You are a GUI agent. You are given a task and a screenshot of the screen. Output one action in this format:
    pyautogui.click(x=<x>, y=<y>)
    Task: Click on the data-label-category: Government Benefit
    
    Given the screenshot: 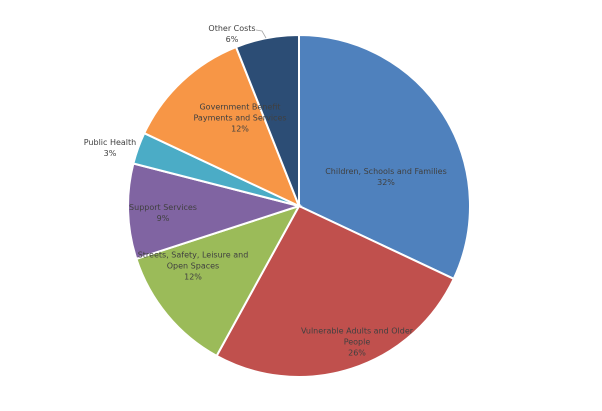 What is the action you would take?
    pyautogui.click(x=240, y=107)
    